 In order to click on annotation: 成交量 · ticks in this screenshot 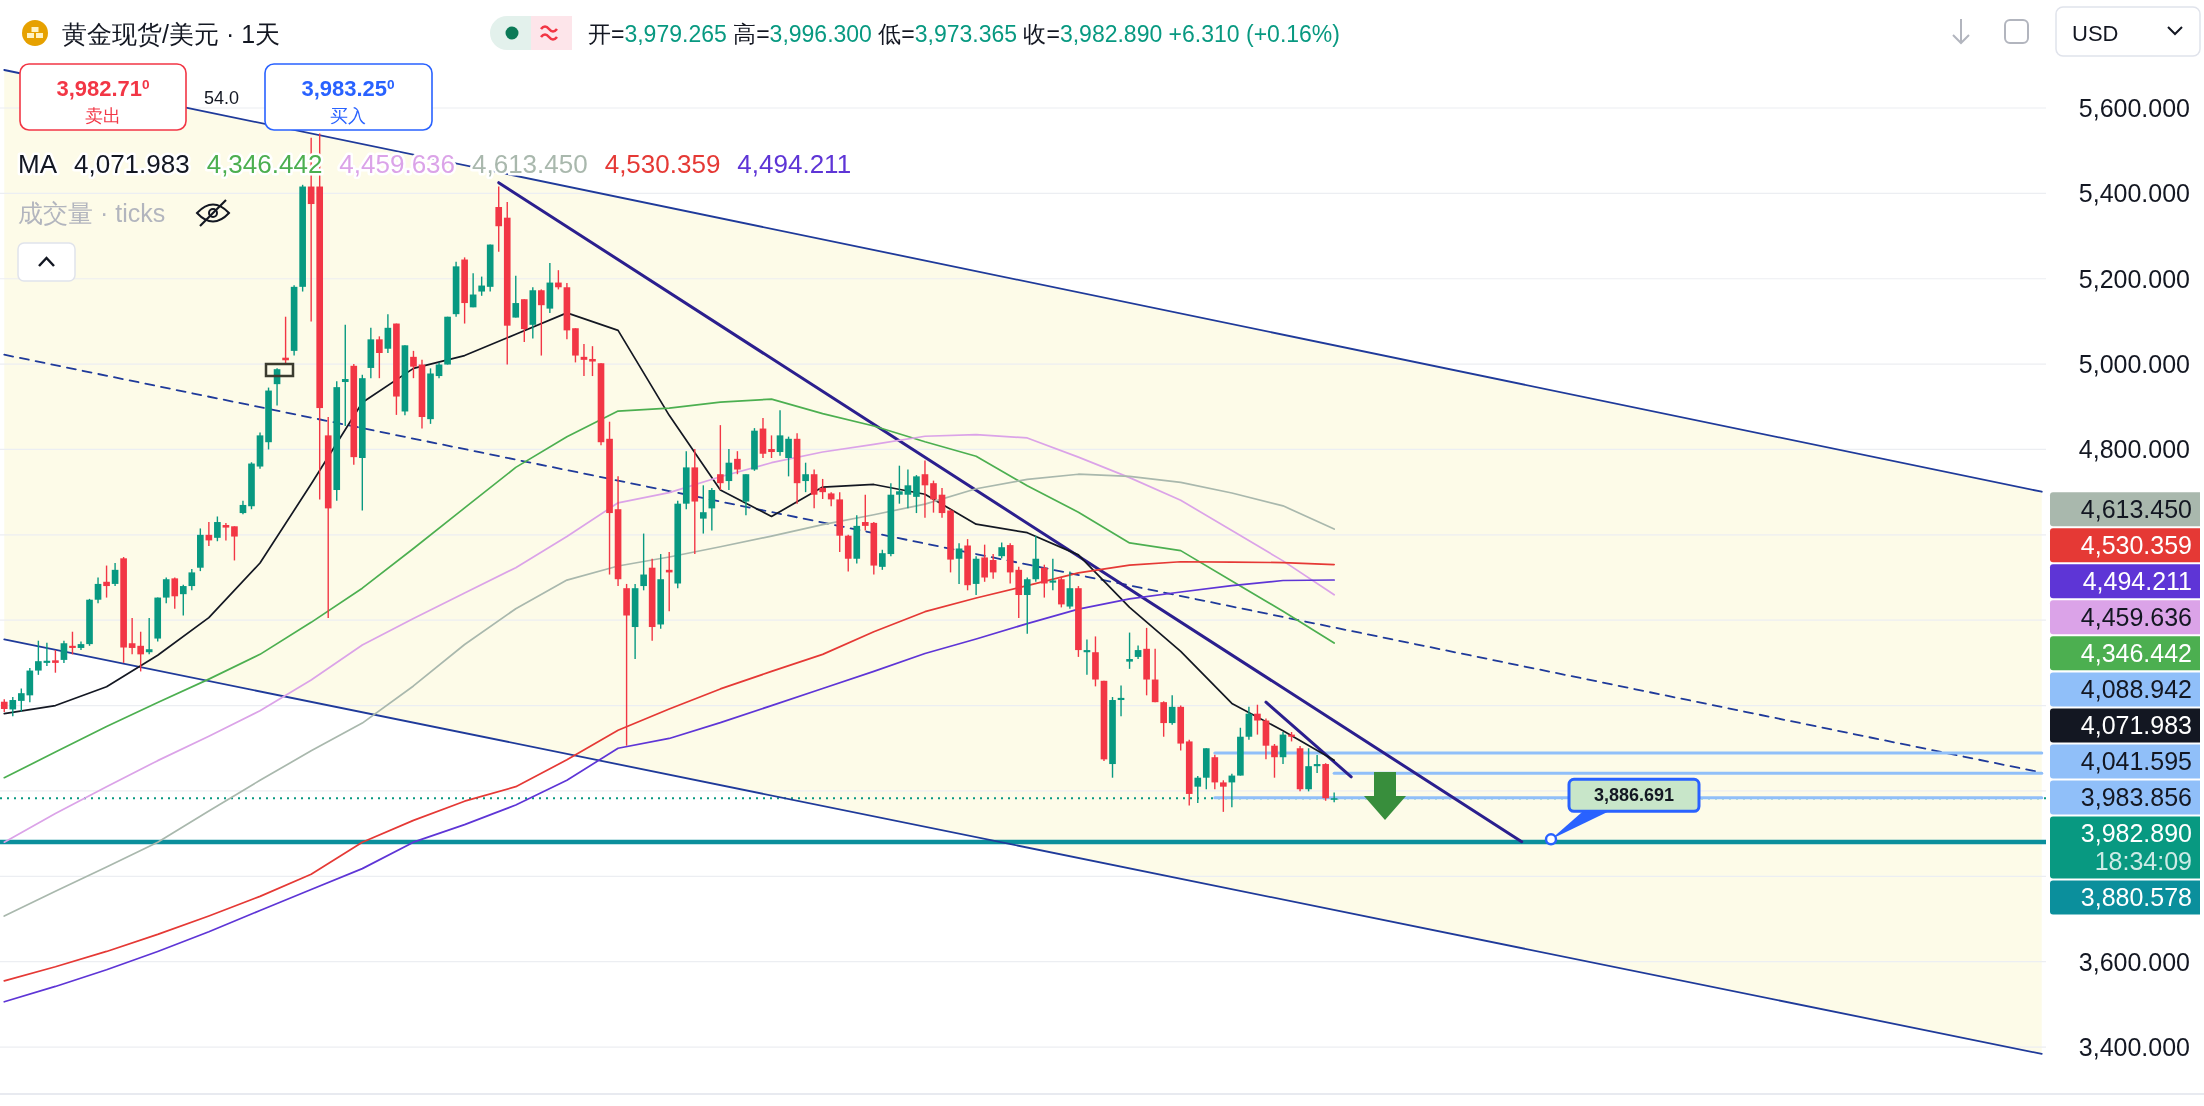, I will do `click(92, 213)`.